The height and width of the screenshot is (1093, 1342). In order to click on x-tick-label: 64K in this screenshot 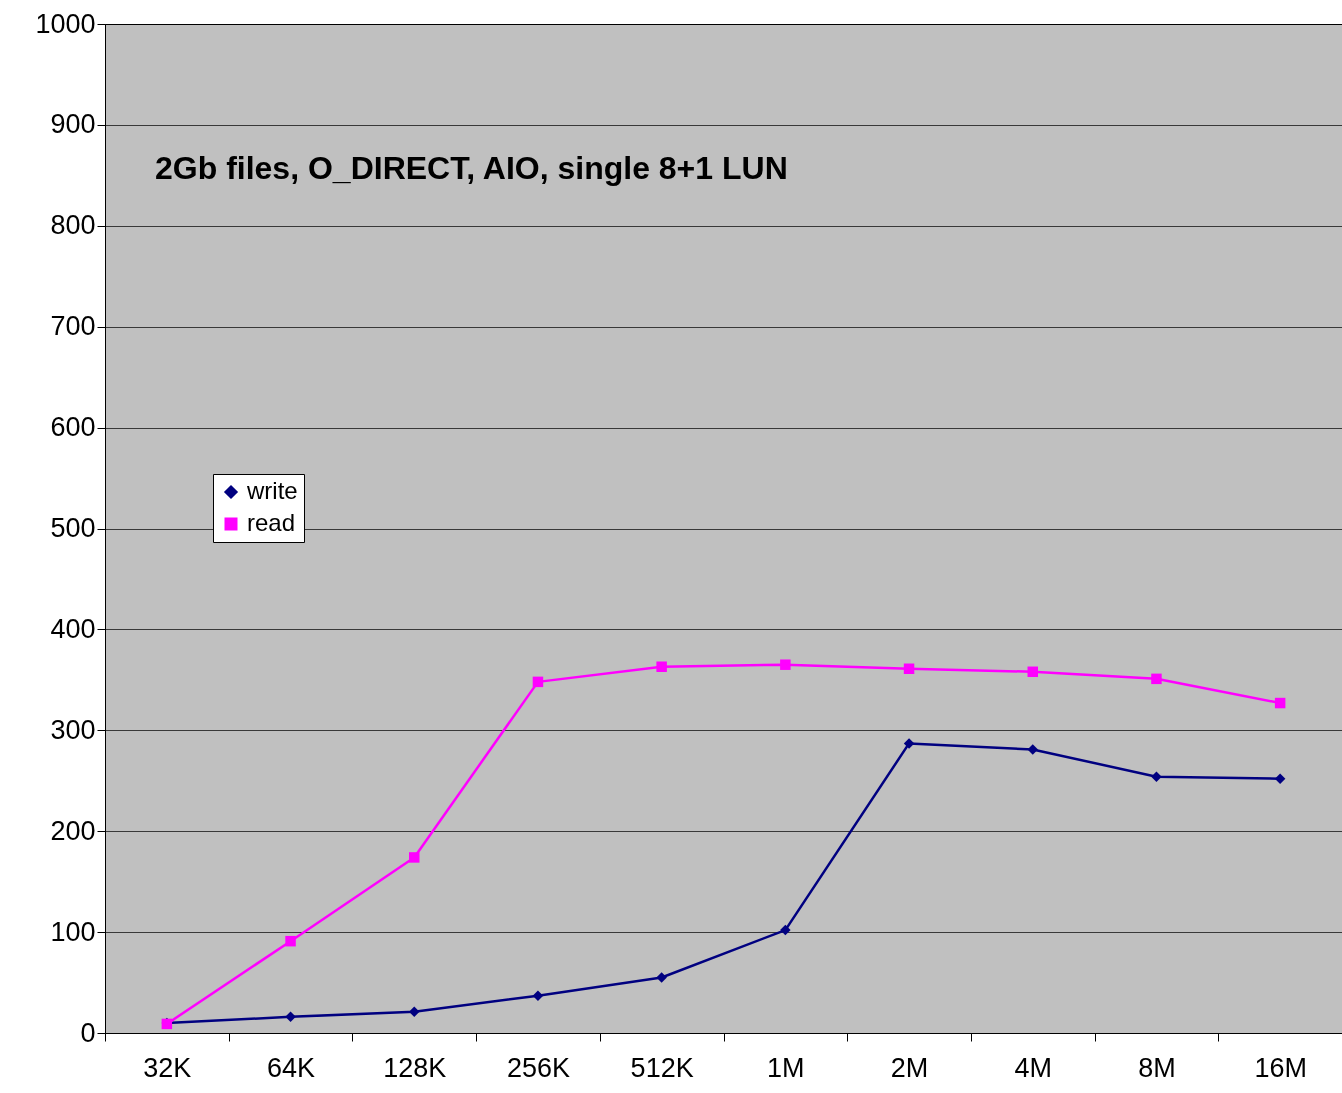, I will do `click(291, 1067)`.